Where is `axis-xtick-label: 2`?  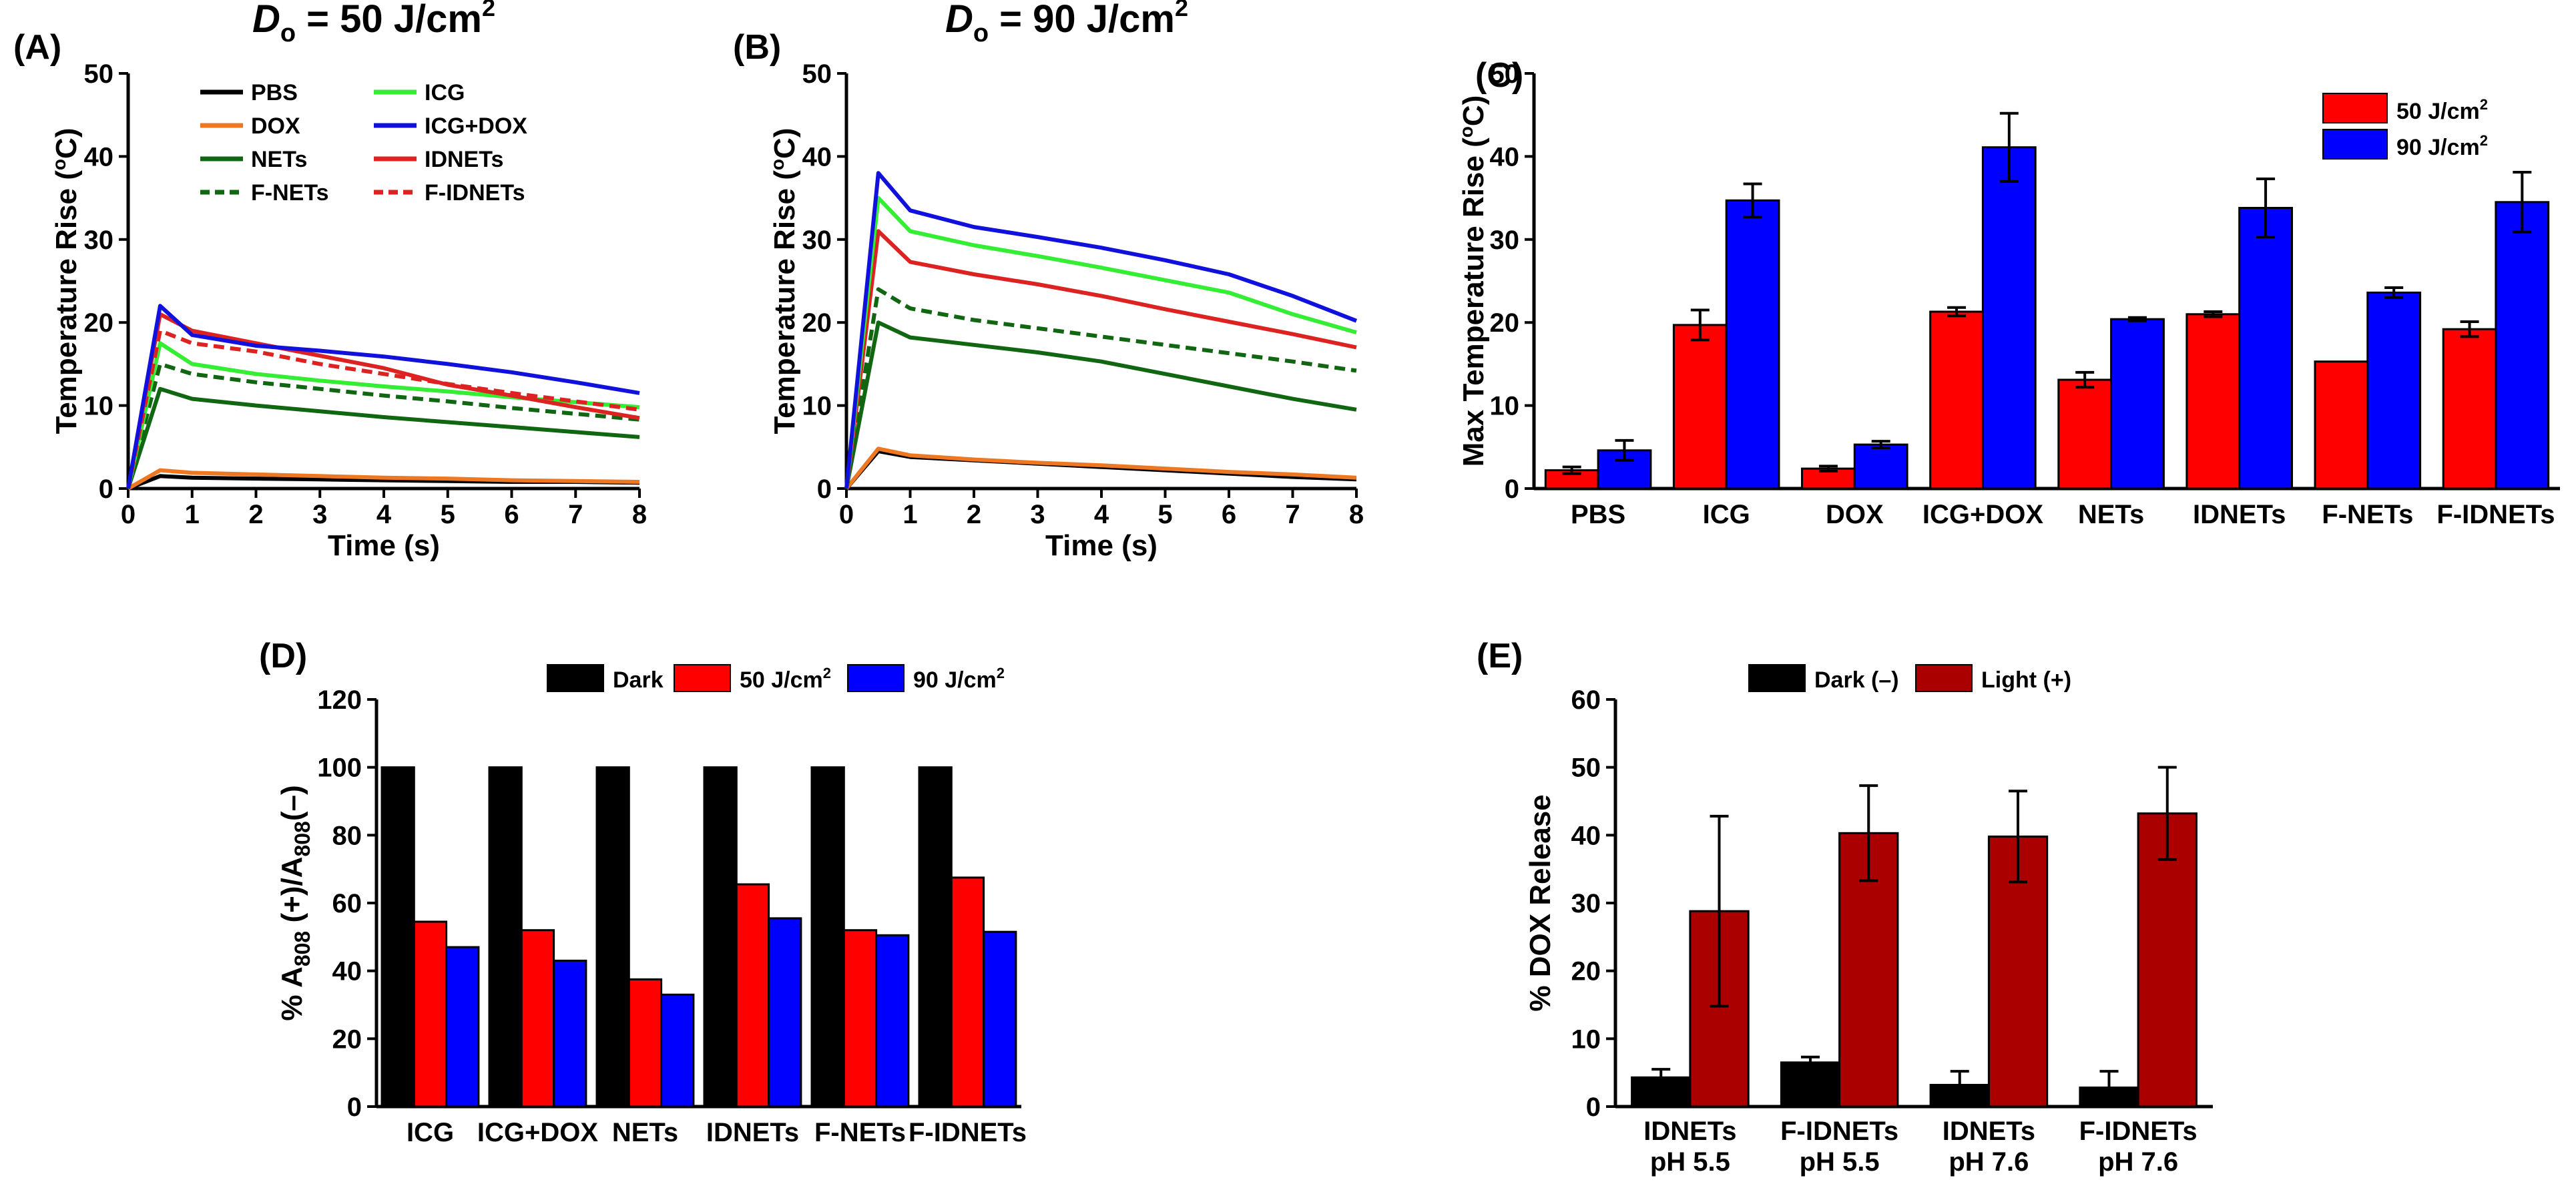 axis-xtick-label: 2 is located at coordinates (255, 514).